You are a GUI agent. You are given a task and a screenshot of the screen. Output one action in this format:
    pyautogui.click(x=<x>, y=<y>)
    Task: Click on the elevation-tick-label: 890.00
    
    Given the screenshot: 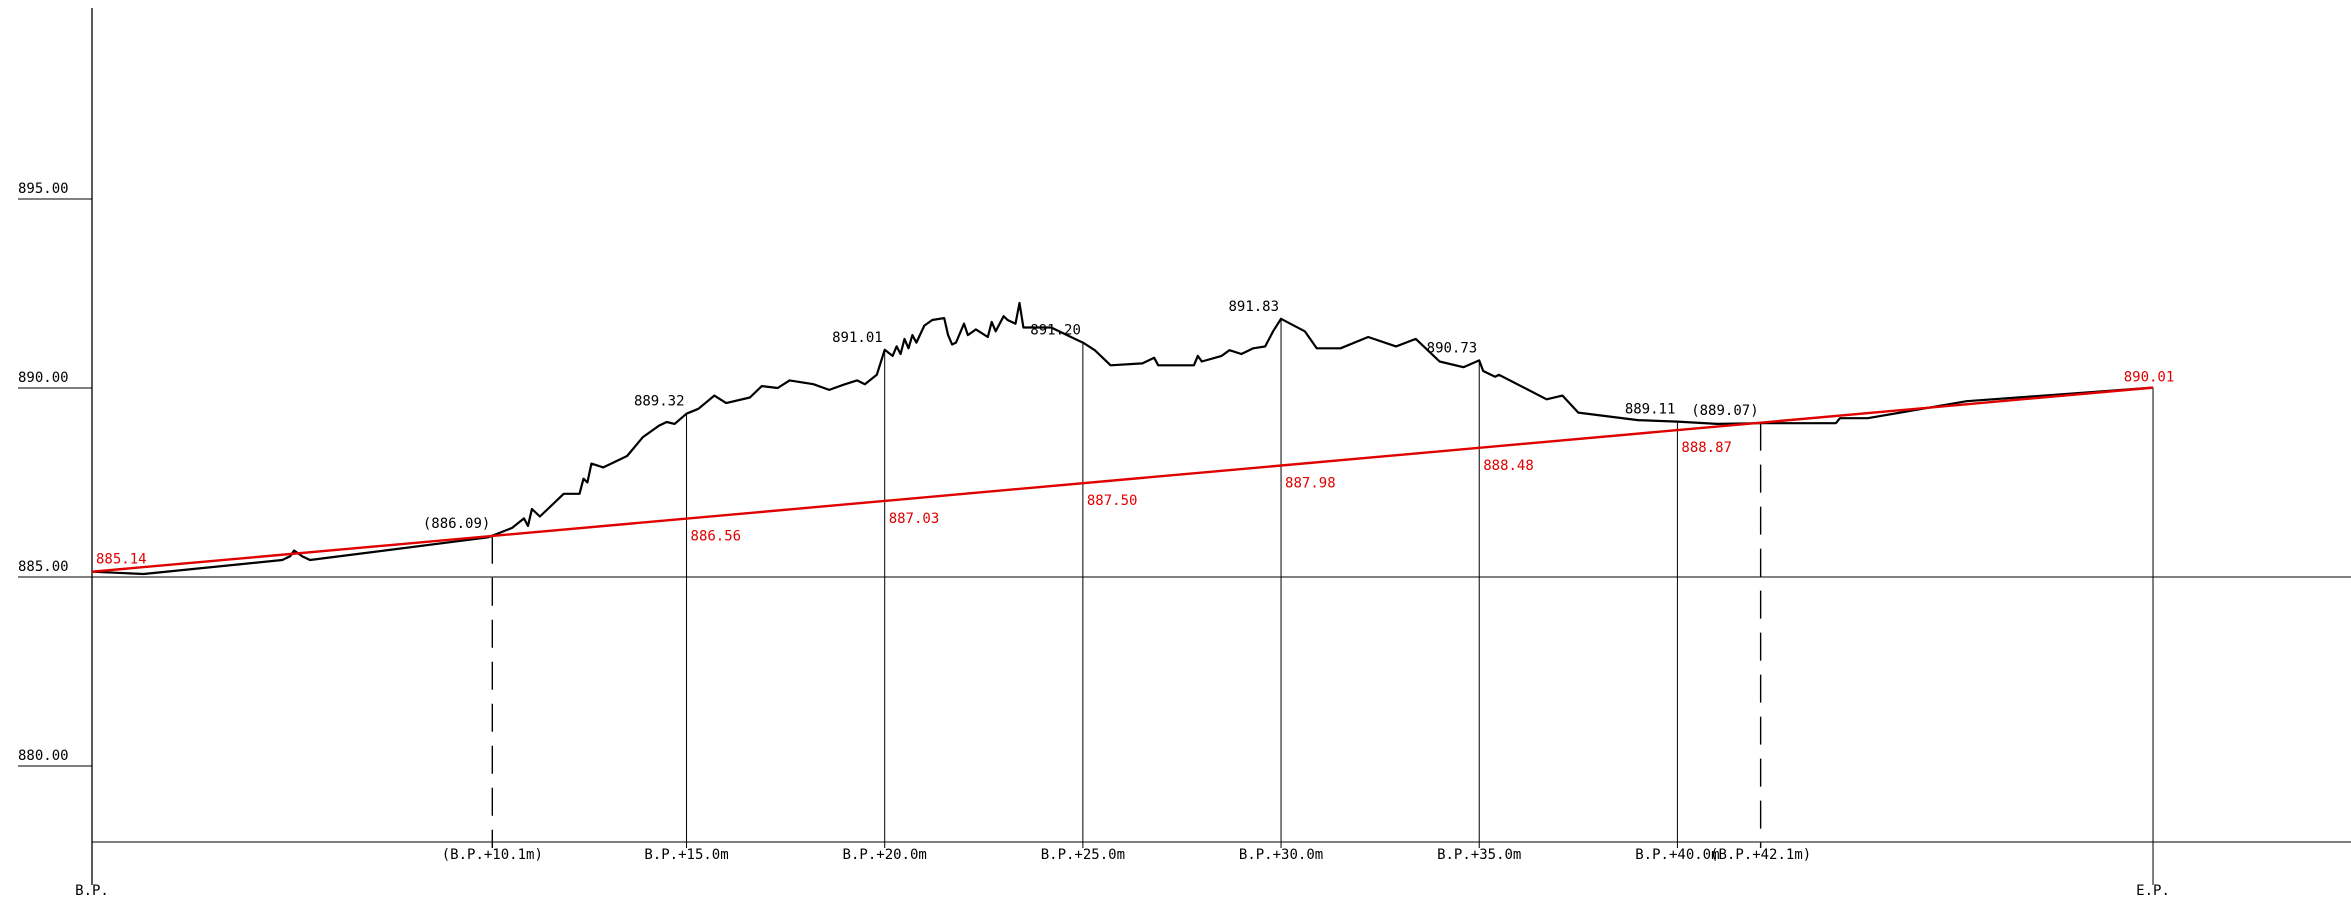 What is the action you would take?
    pyautogui.click(x=43, y=378)
    